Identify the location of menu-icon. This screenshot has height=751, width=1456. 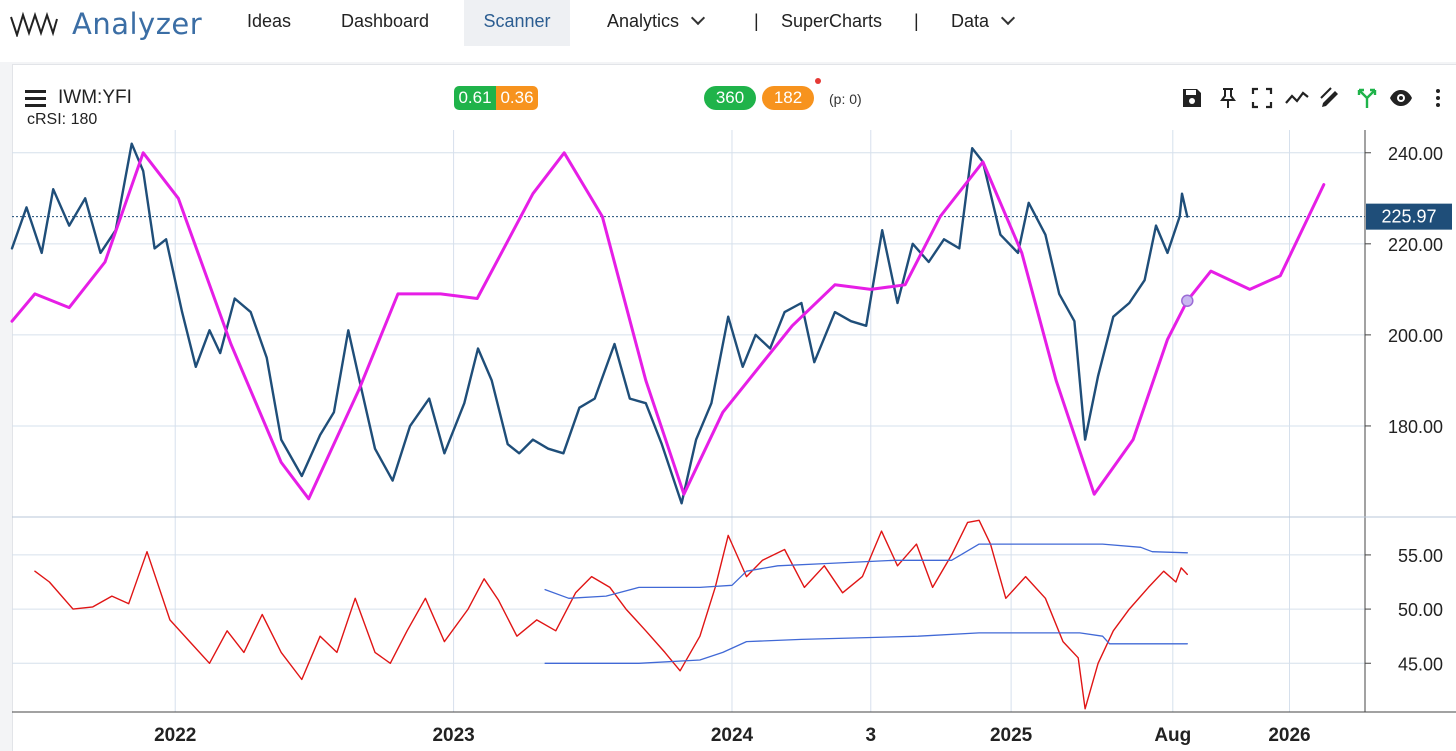
(35, 98).